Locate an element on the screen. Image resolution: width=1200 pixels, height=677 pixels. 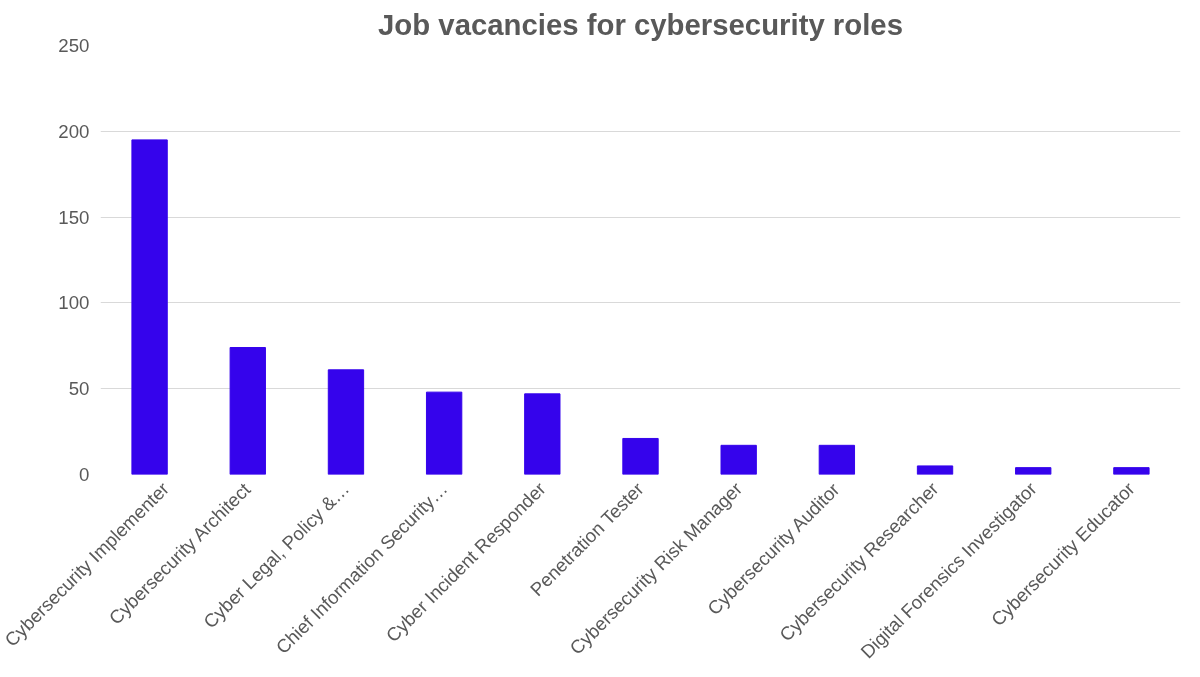
y-tick-label: 100 is located at coordinates (74, 303).